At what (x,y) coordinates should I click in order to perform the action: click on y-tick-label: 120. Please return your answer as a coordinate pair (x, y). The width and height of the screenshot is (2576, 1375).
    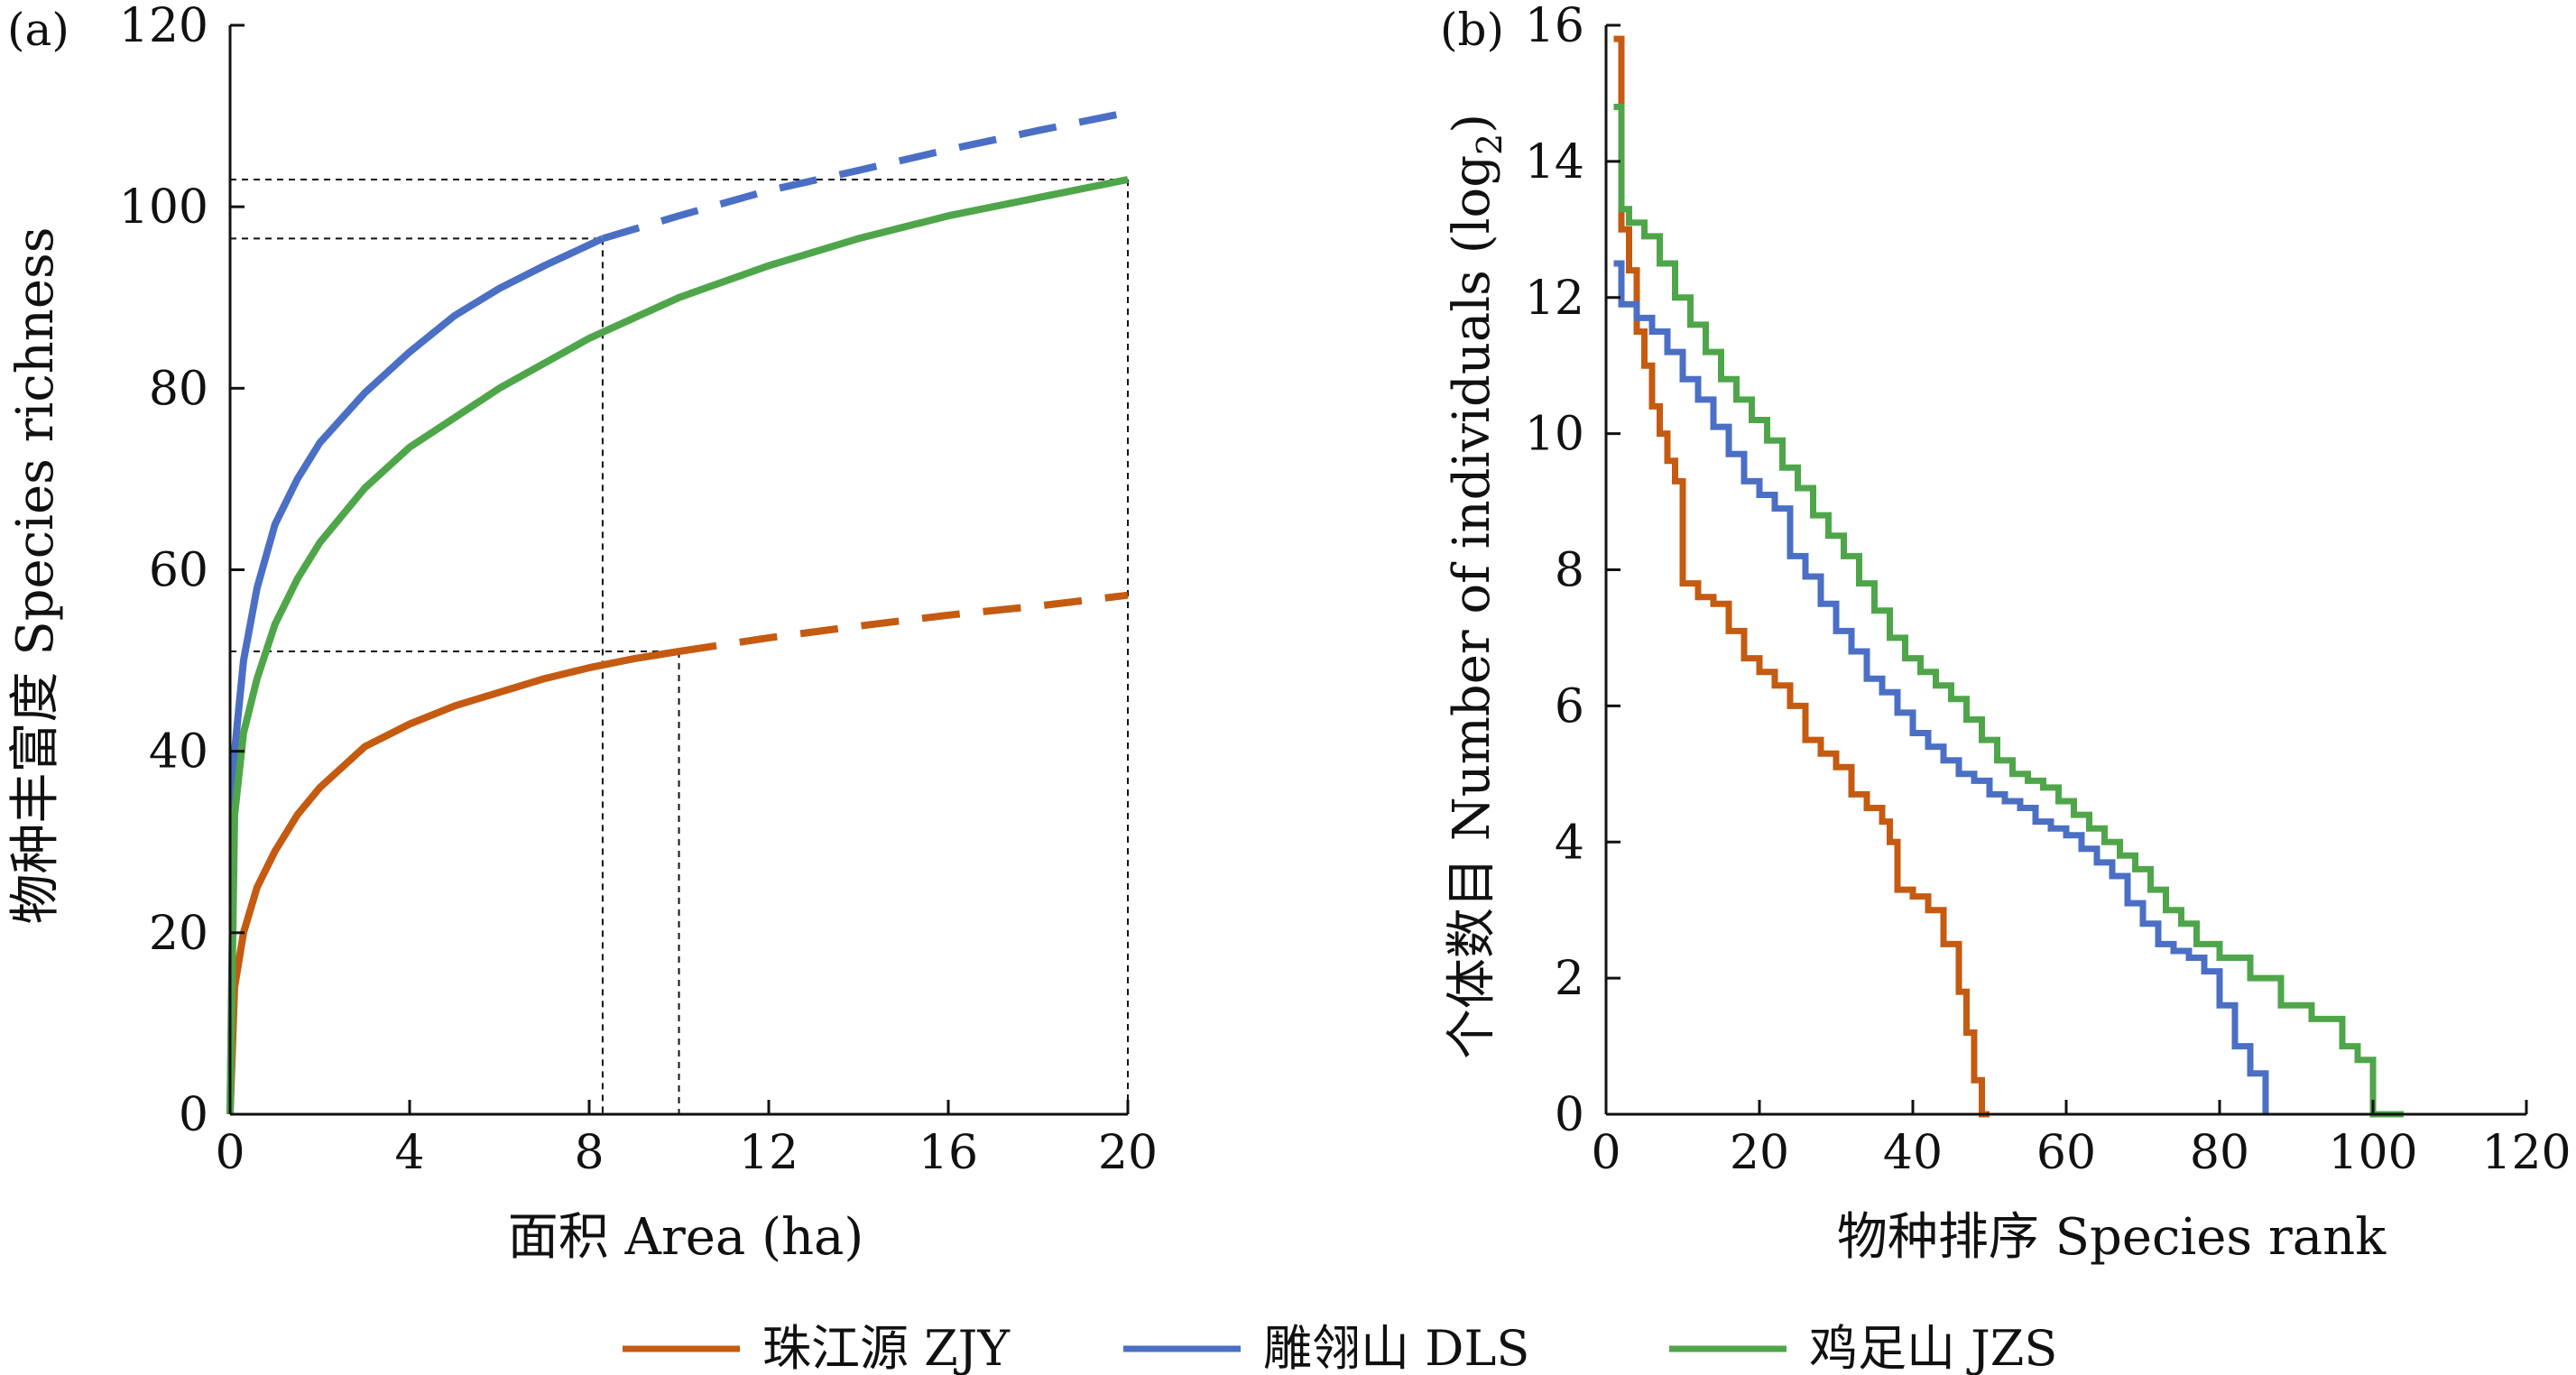
    Looking at the image, I should click on (163, 27).